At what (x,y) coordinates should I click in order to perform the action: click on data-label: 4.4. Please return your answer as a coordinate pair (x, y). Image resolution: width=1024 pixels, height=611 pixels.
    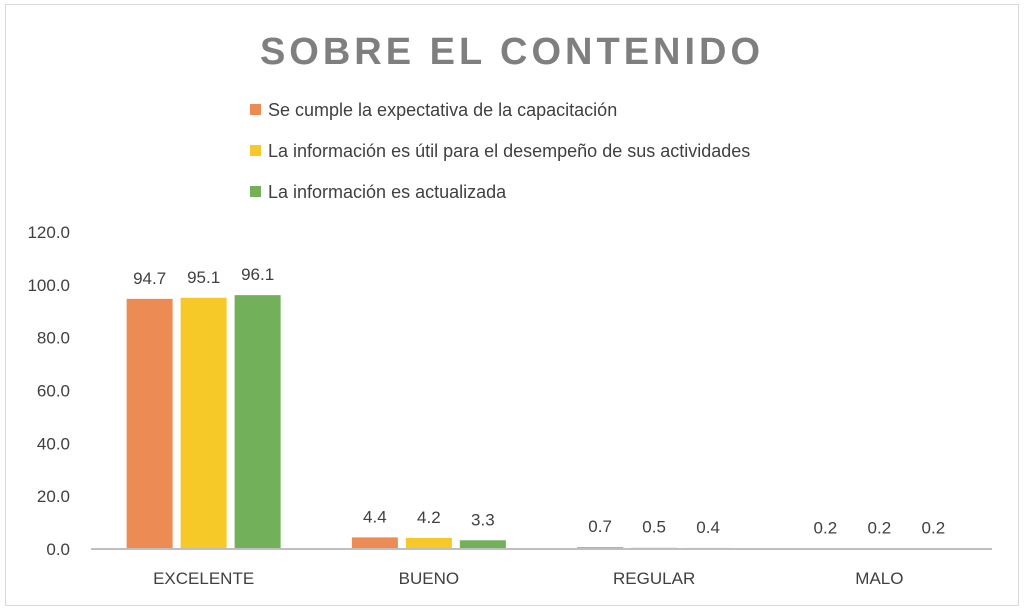
    Looking at the image, I should click on (375, 516).